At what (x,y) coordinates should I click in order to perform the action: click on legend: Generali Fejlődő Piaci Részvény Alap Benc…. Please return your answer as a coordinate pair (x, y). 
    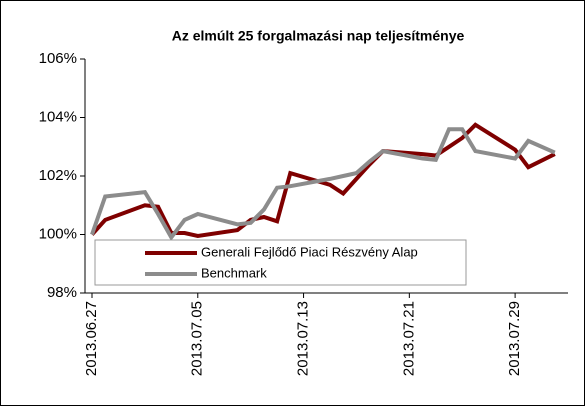
    Looking at the image, I should click on (280, 262).